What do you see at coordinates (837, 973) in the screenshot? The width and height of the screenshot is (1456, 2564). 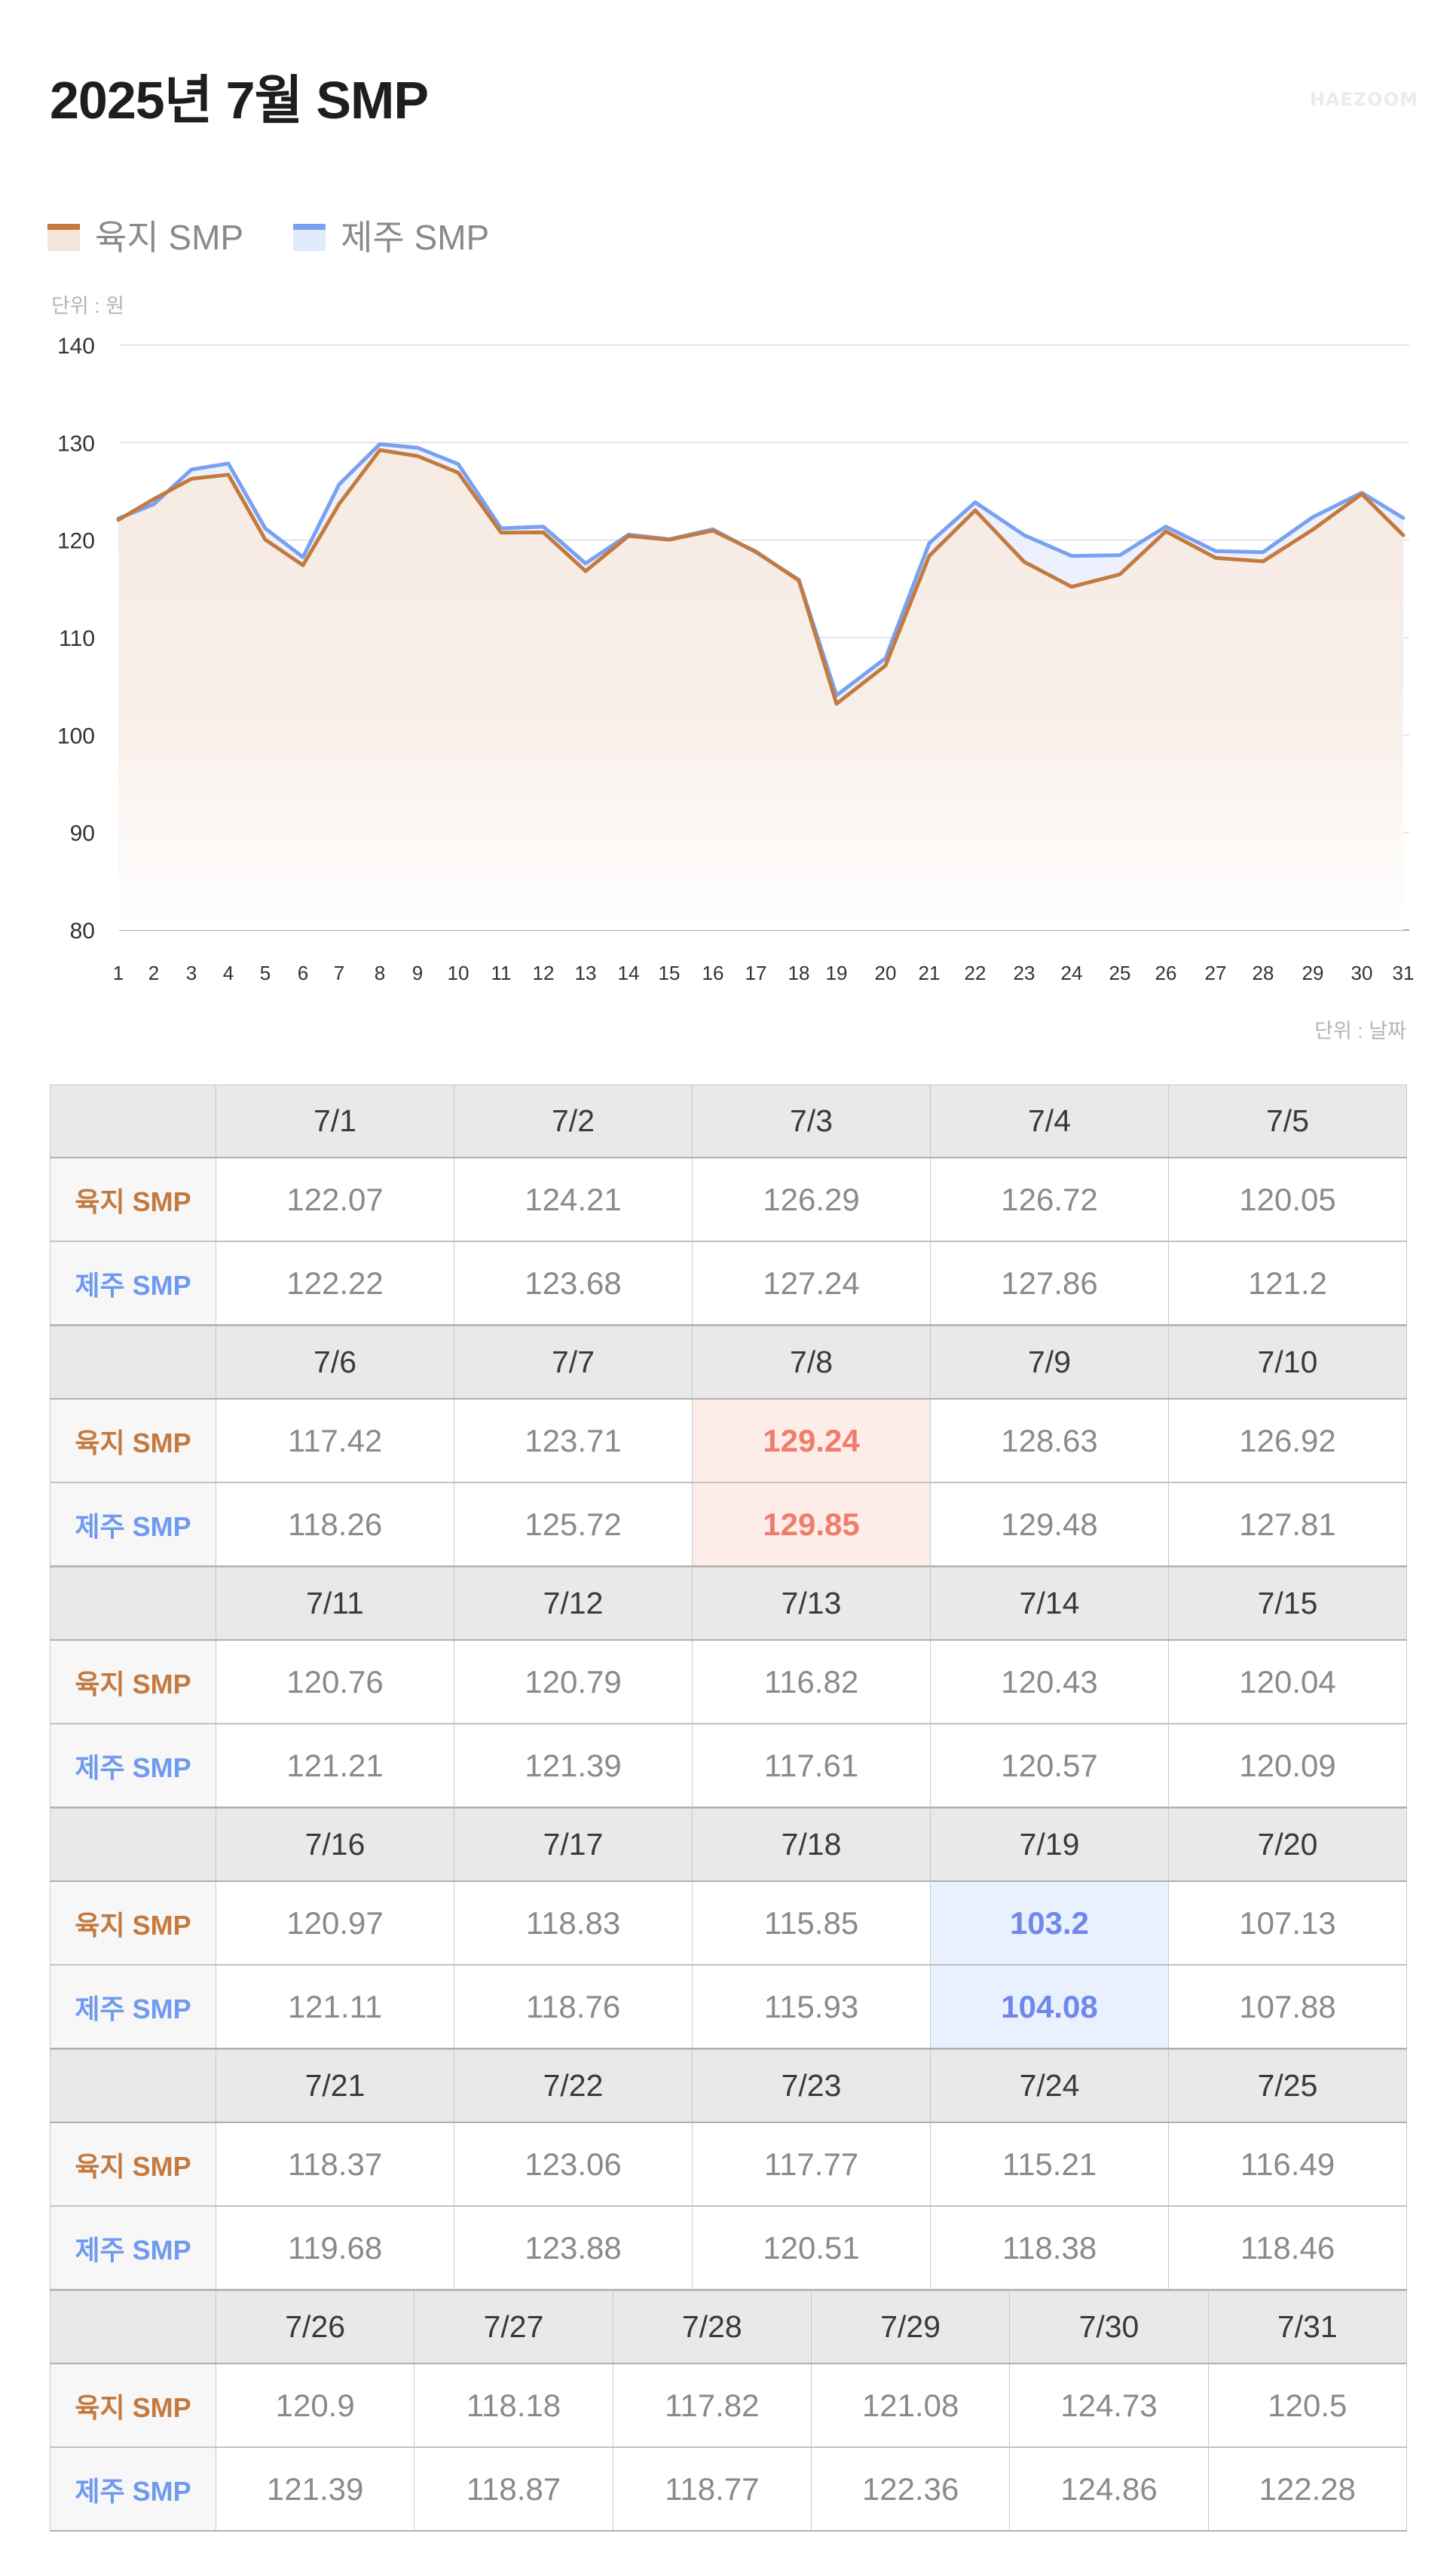 I see `x-tick-label: 19` at bounding box center [837, 973].